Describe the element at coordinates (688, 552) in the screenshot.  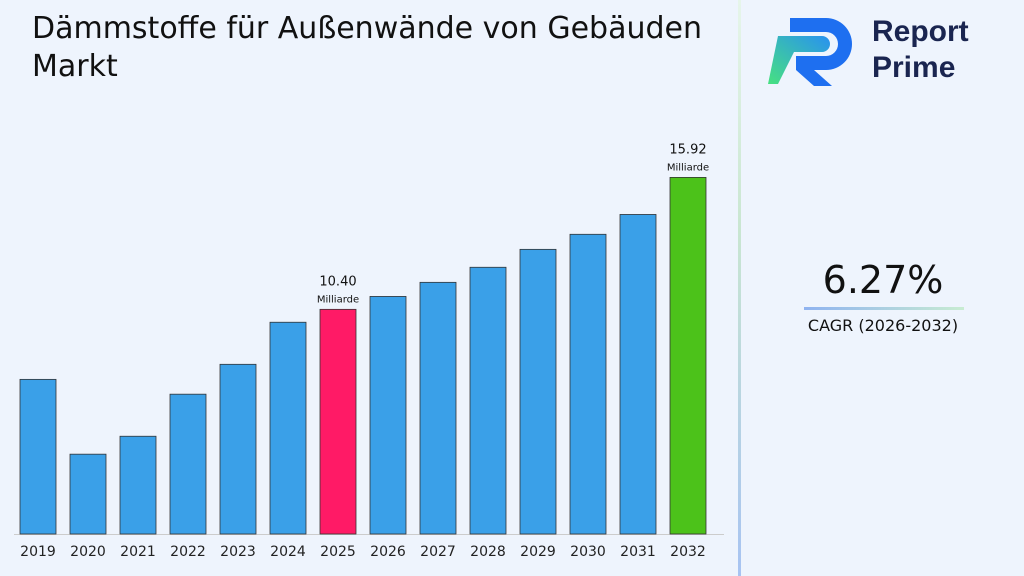
I see `x-tick-2032: 2032` at that location.